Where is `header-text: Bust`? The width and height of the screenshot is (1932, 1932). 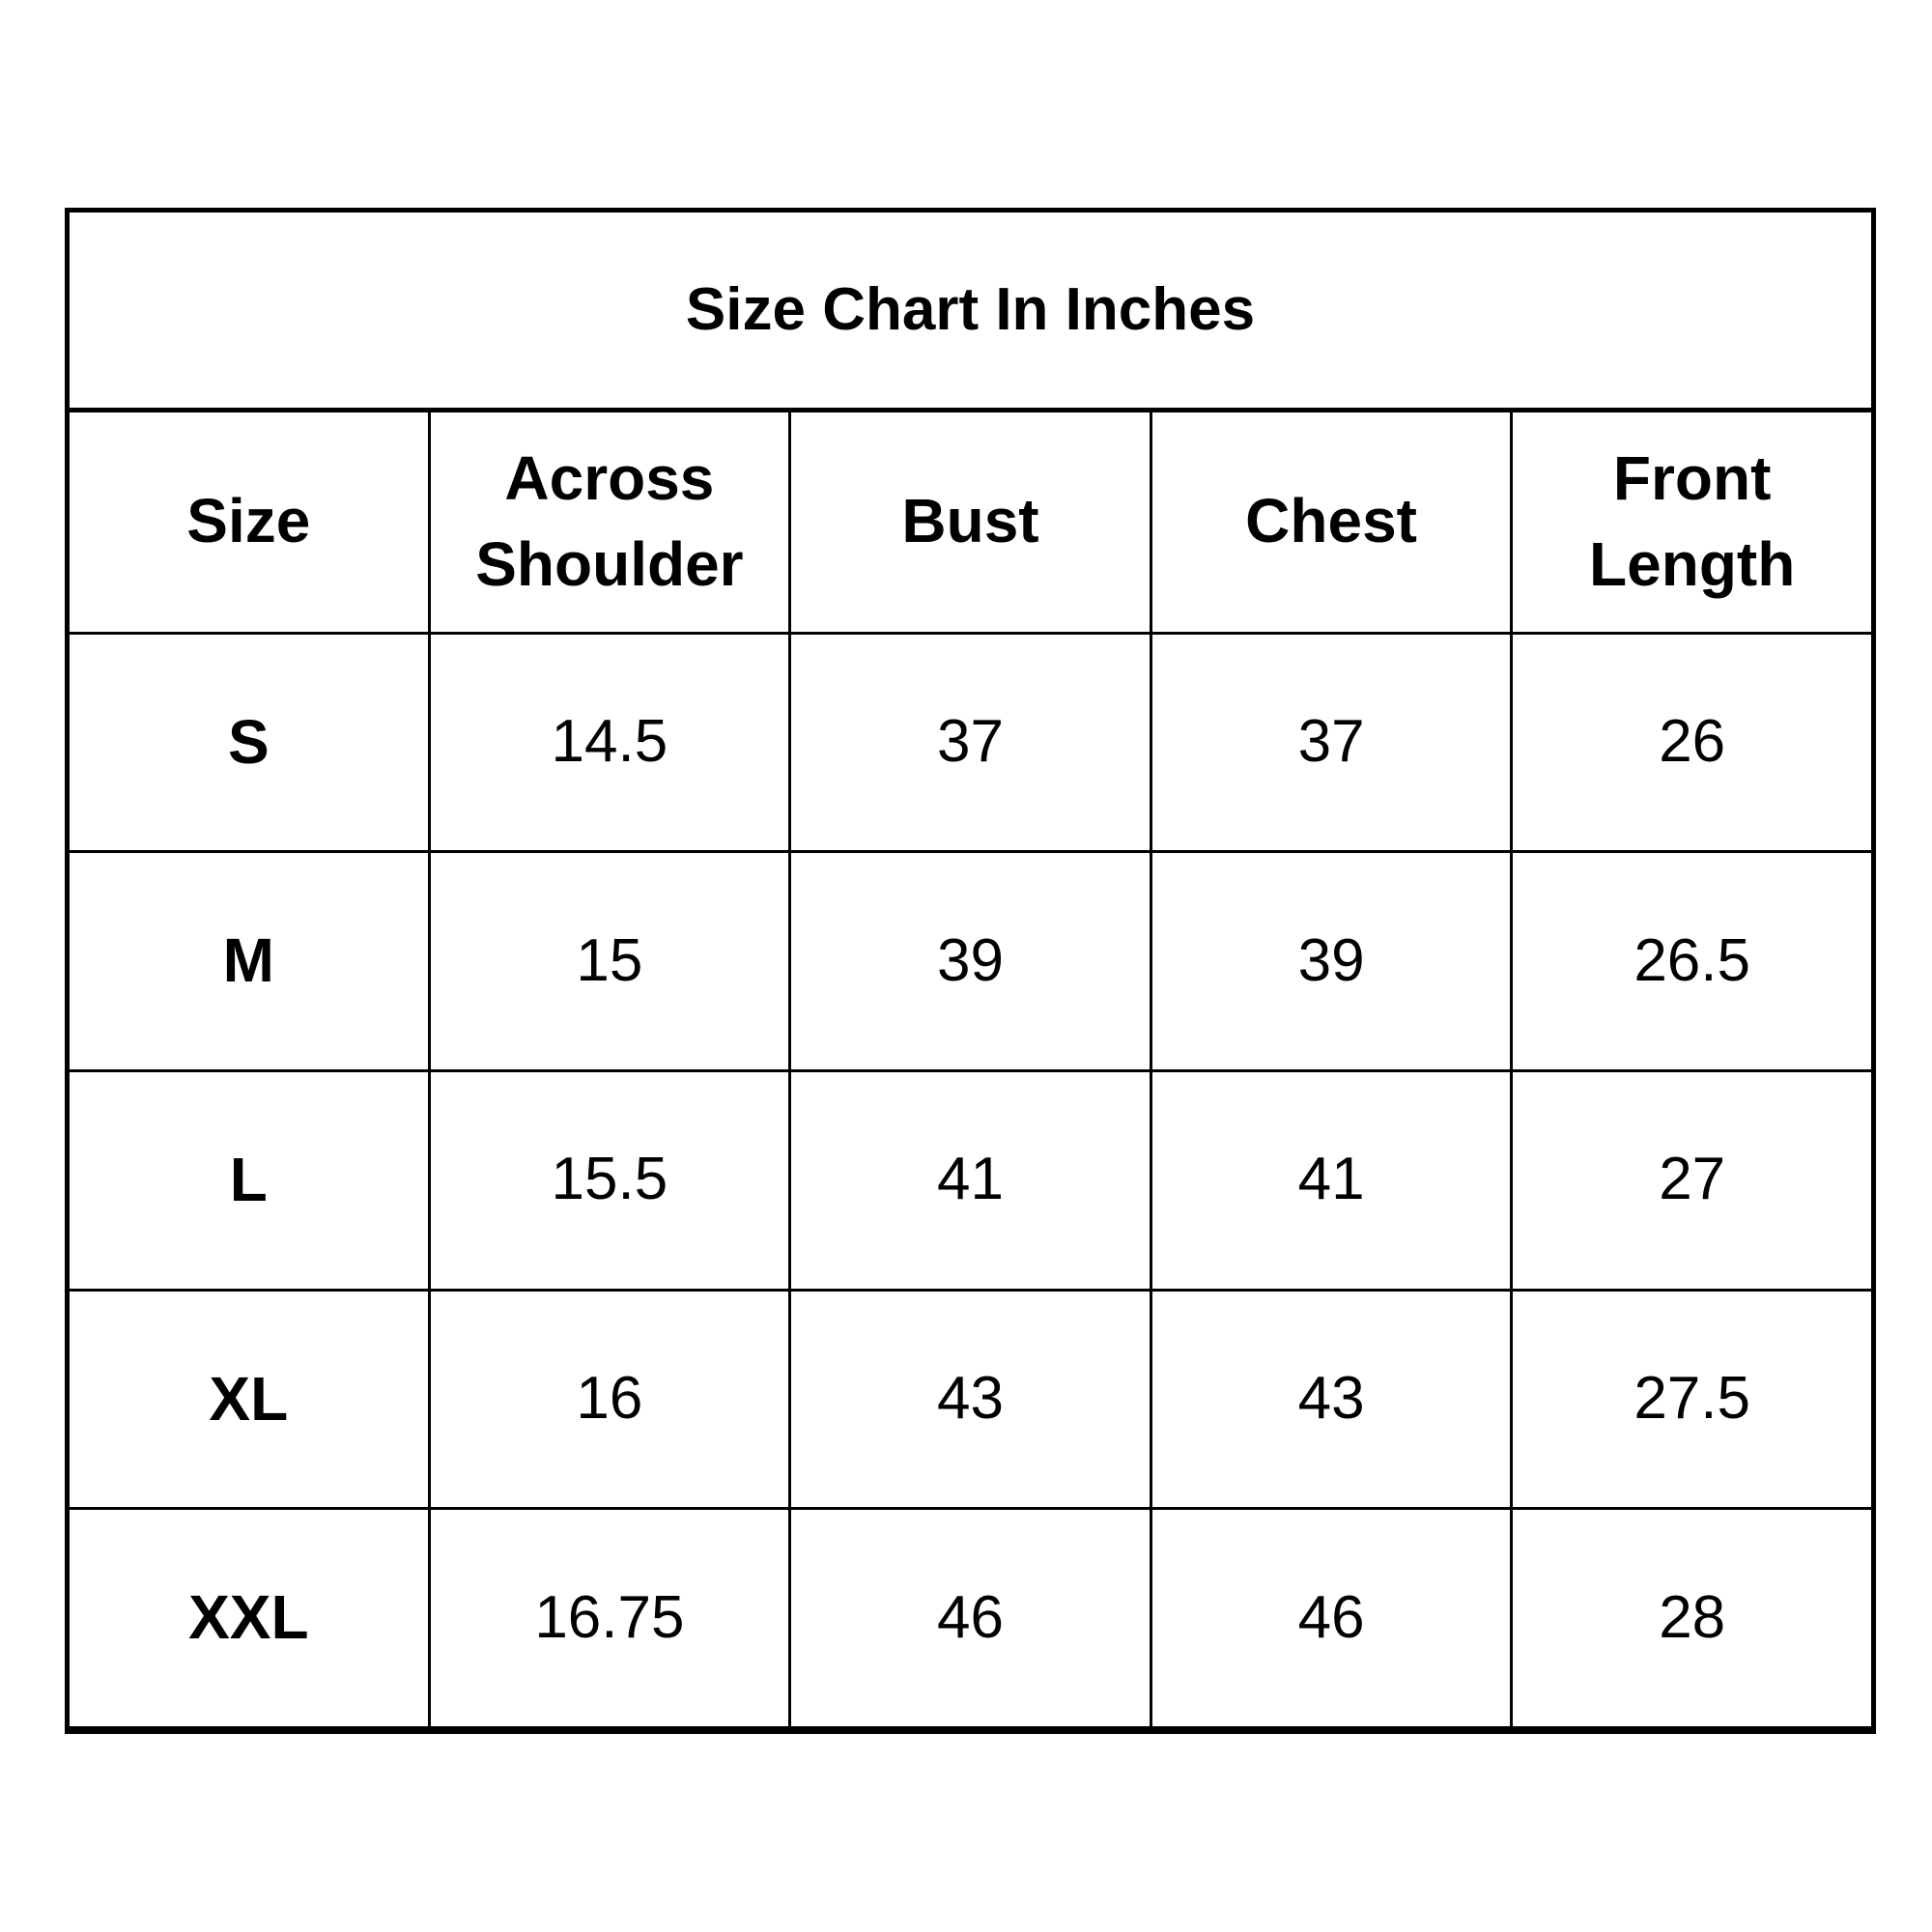 header-text: Bust is located at coordinates (970, 521).